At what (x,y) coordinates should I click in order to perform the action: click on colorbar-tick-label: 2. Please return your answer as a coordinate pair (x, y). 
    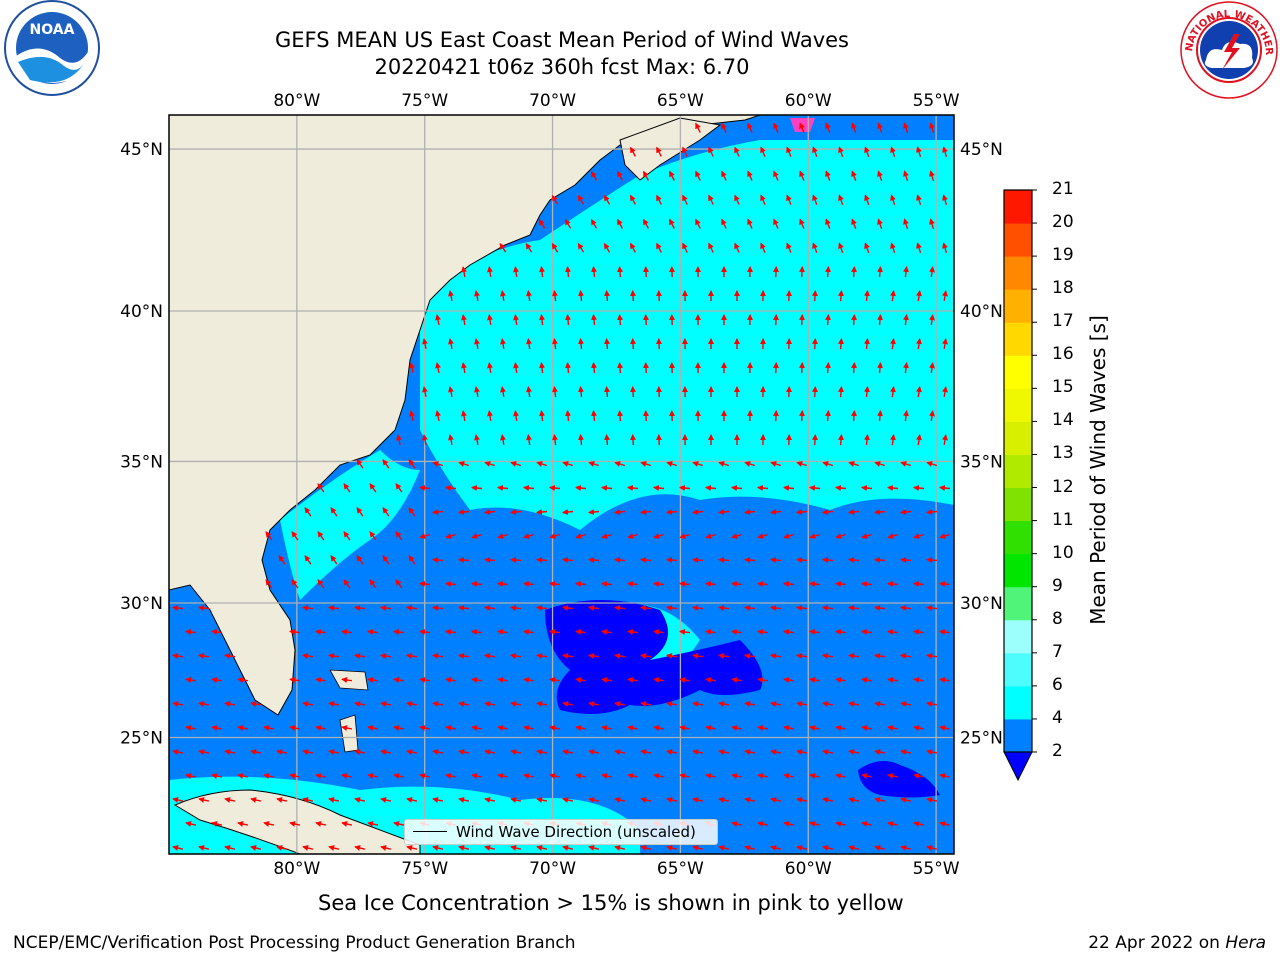
    Looking at the image, I should click on (1057, 751).